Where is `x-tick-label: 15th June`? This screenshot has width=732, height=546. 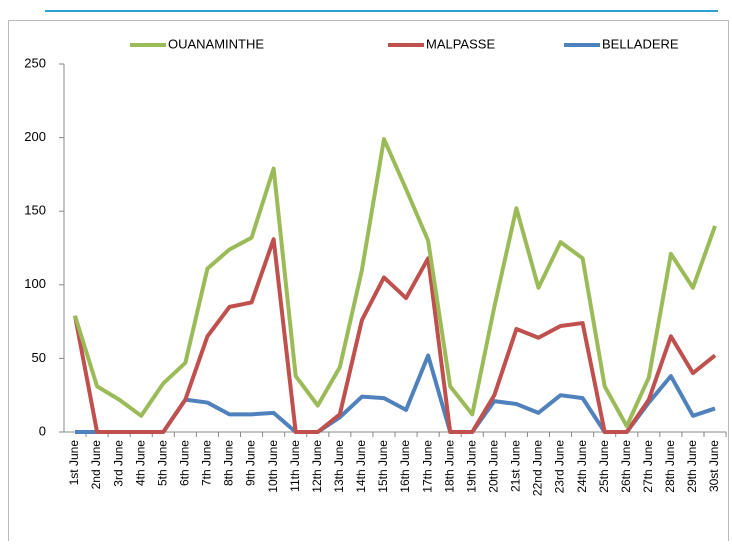
x-tick-label: 15th June is located at coordinates (383, 466).